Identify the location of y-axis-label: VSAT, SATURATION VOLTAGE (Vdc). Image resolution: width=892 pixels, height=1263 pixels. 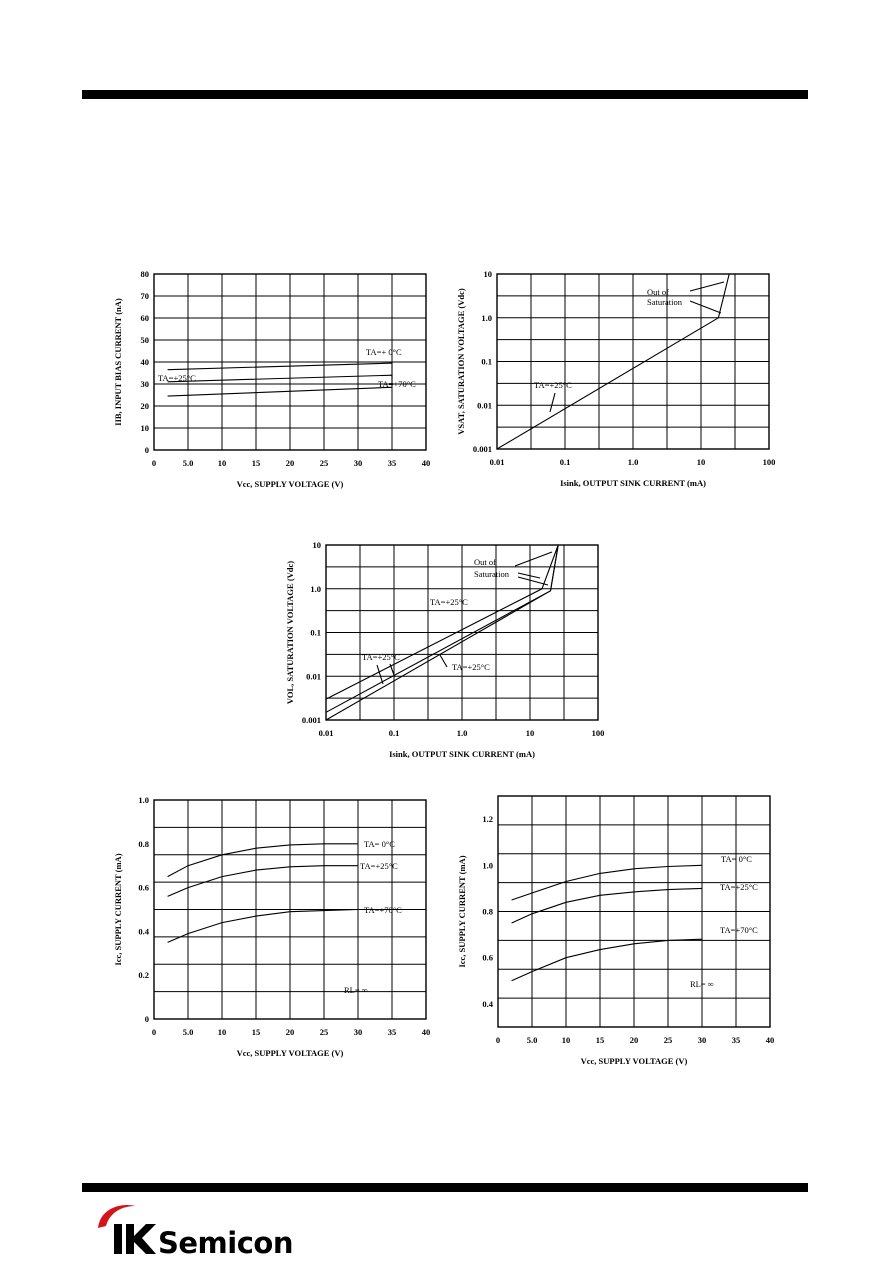
(461, 361).